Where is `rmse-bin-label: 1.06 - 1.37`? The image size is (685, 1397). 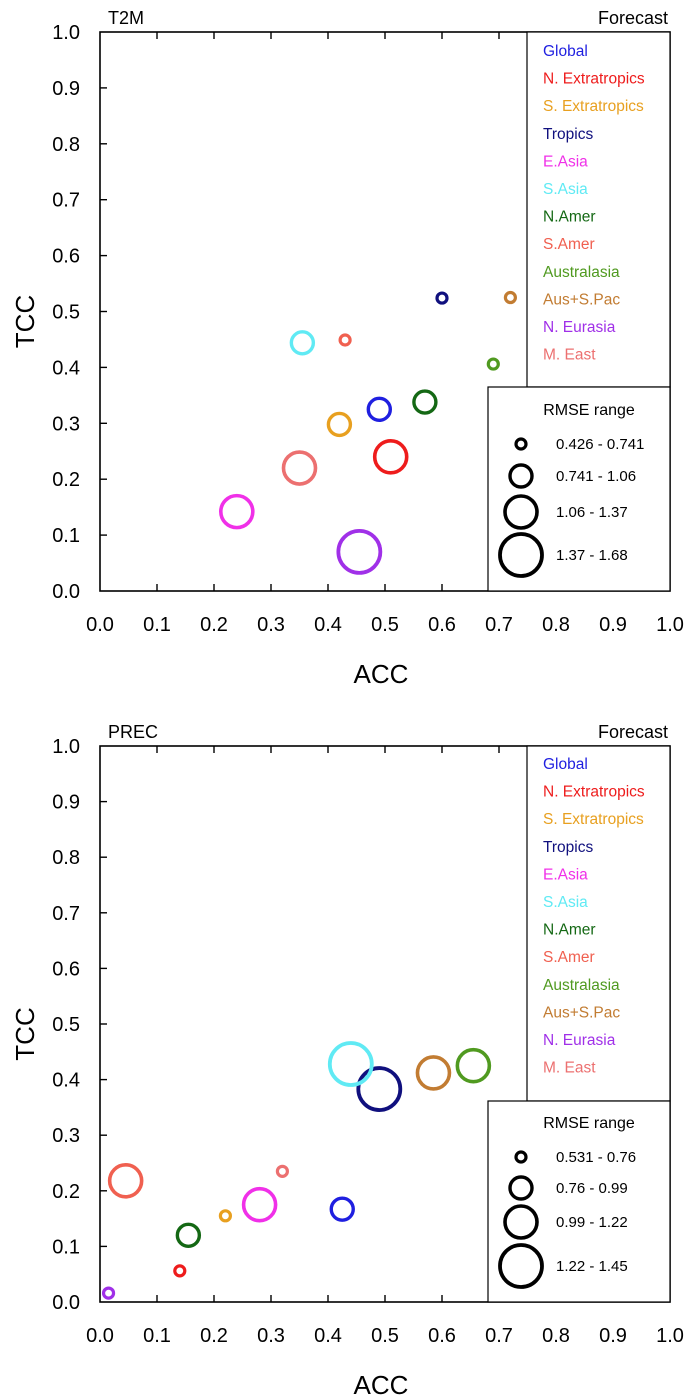
rmse-bin-label: 1.06 - 1.37 is located at coordinates (592, 512).